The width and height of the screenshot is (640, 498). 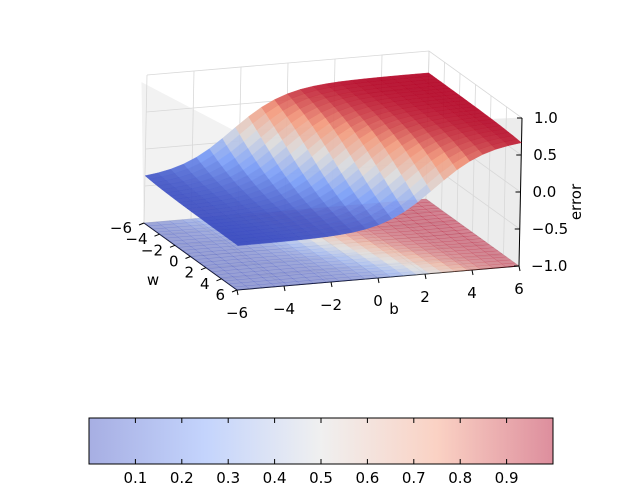 What do you see at coordinates (174, 262) in the screenshot?
I see `w-tick-label: 0` at bounding box center [174, 262].